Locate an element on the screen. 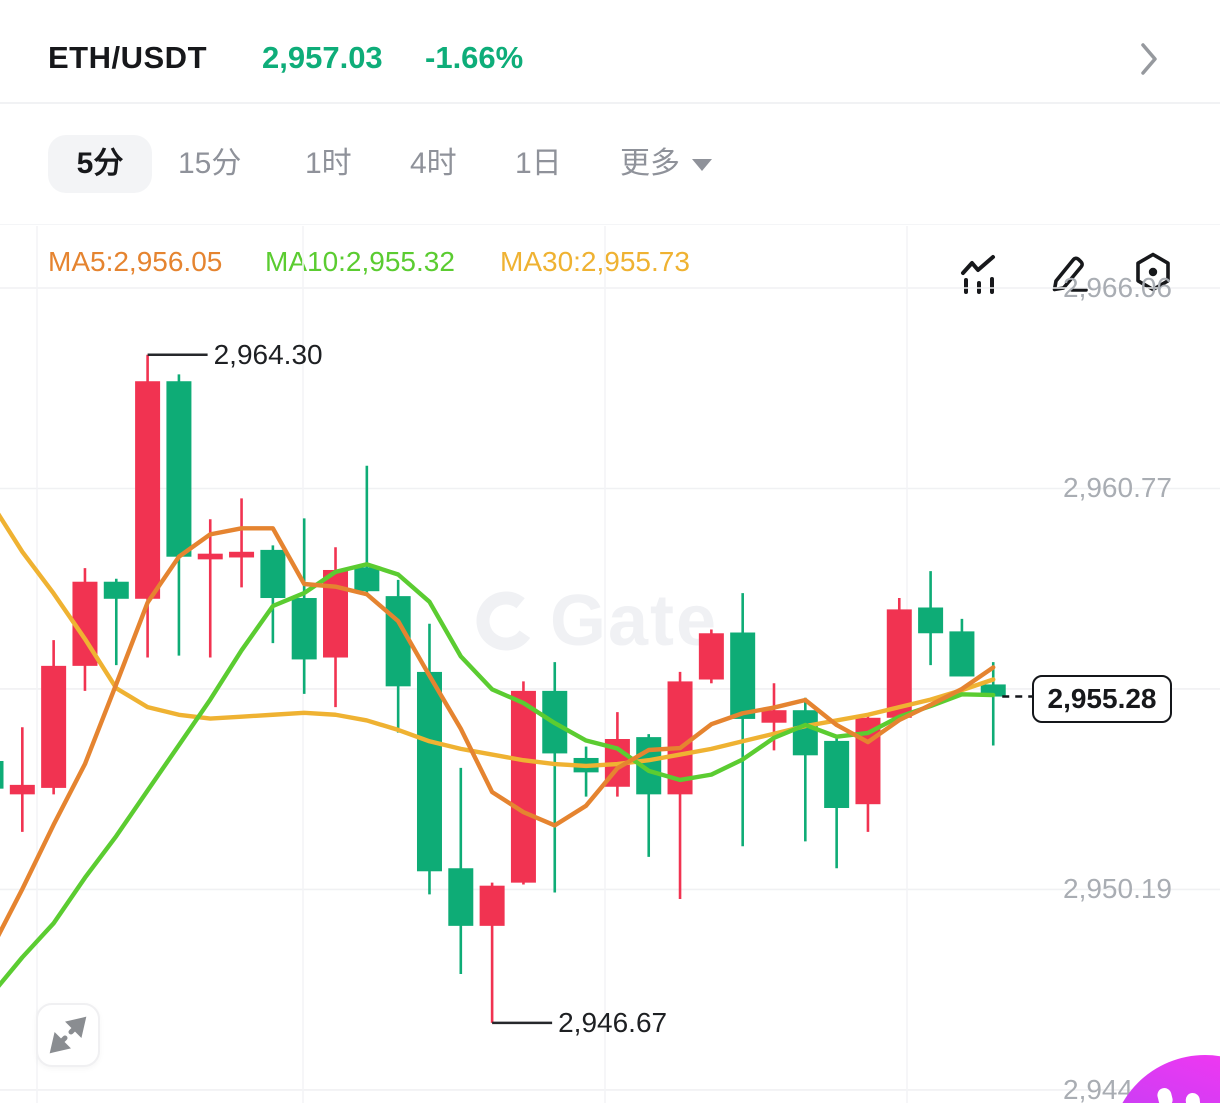 The height and width of the screenshot is (1103, 1220). fullscreen-expand-button is located at coordinates (68, 1035).